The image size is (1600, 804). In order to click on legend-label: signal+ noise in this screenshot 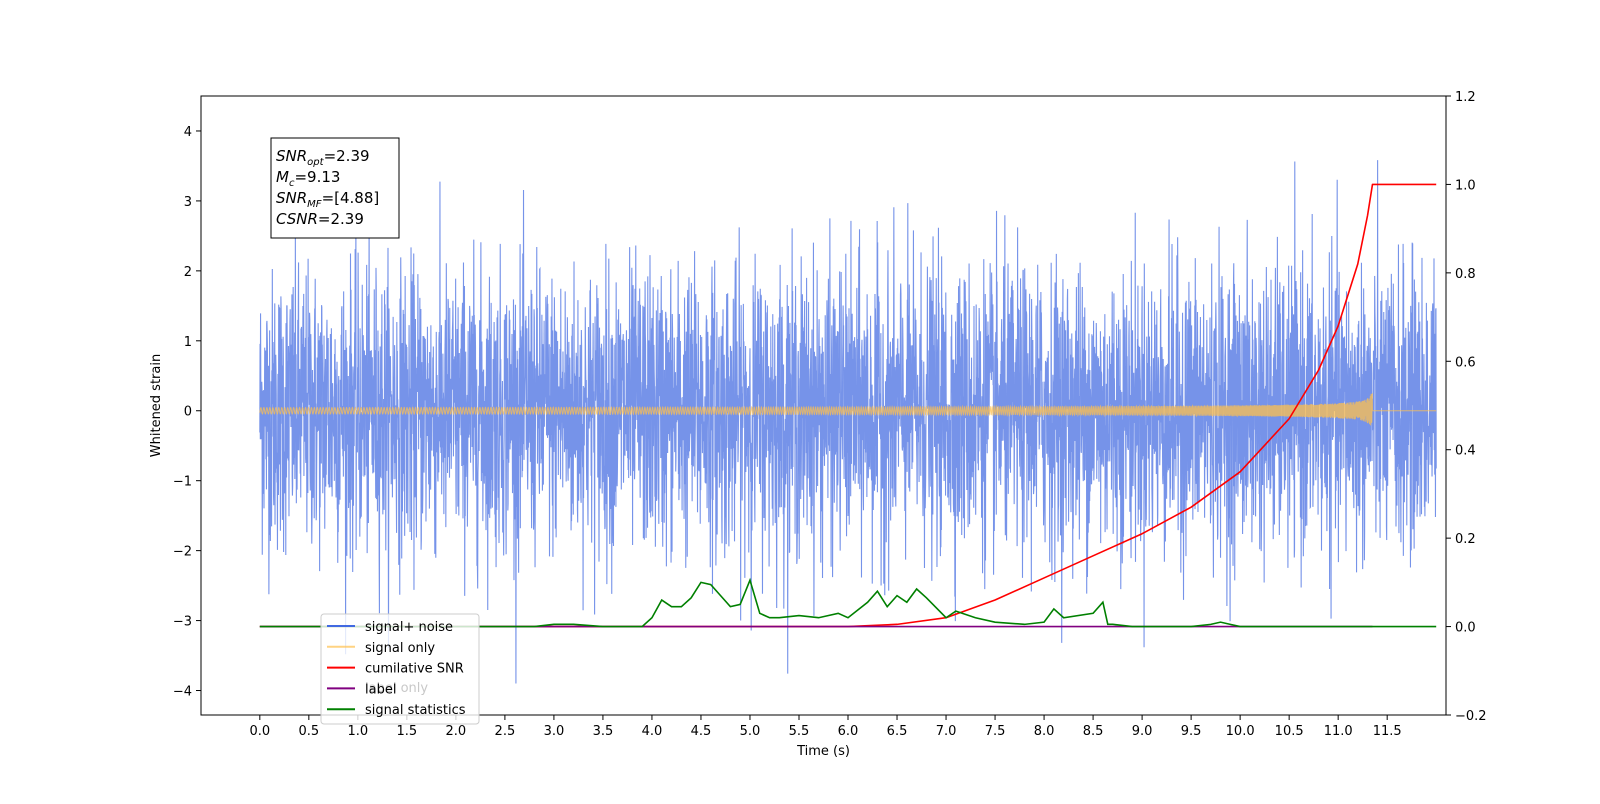, I will do `click(409, 627)`.